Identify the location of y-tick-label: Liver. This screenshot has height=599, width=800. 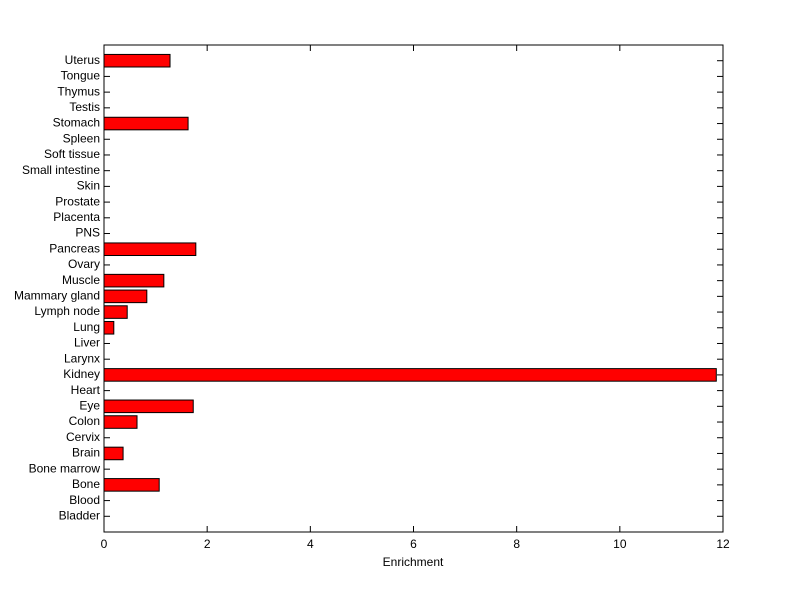
(87, 343).